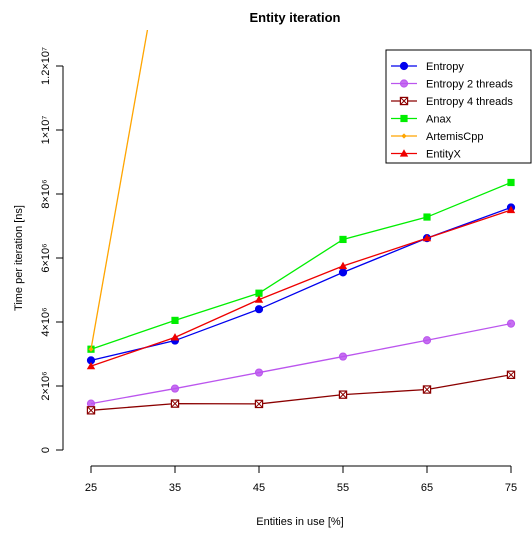 The width and height of the screenshot is (532, 534). I want to click on series-entropy-2-threads, so click(301, 363).